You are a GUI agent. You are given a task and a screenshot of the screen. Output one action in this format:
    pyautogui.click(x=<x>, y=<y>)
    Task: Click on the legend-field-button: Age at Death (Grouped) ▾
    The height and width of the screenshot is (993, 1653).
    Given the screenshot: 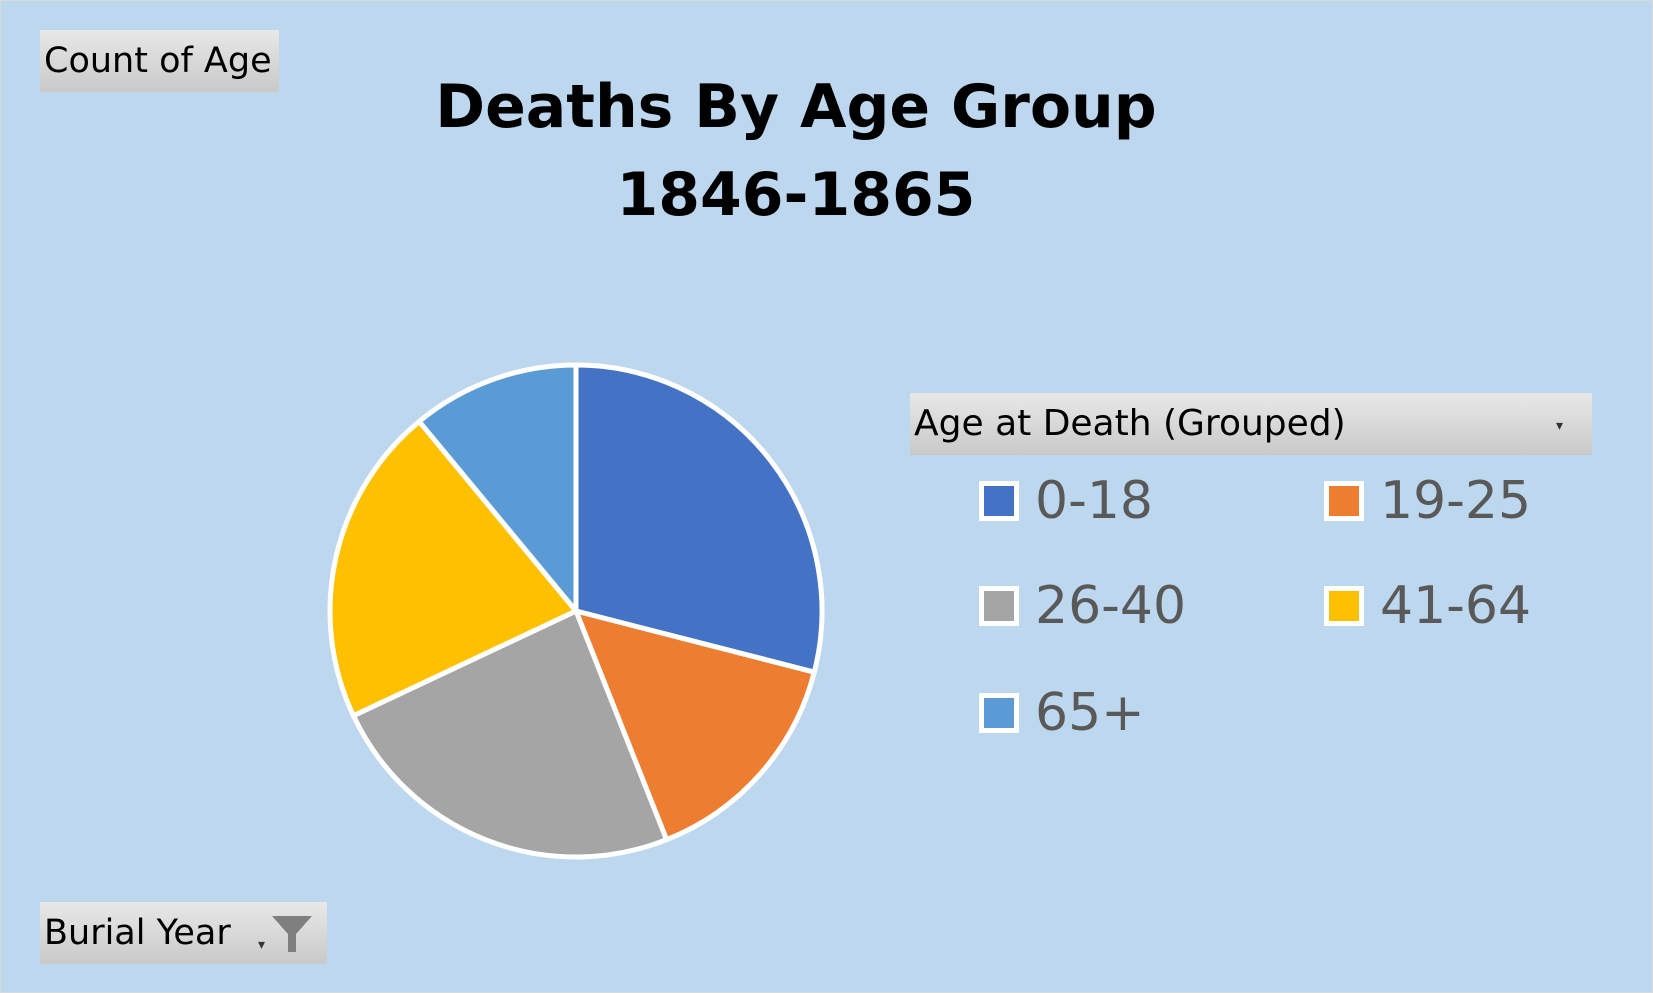 What is the action you would take?
    pyautogui.click(x=1251, y=424)
    